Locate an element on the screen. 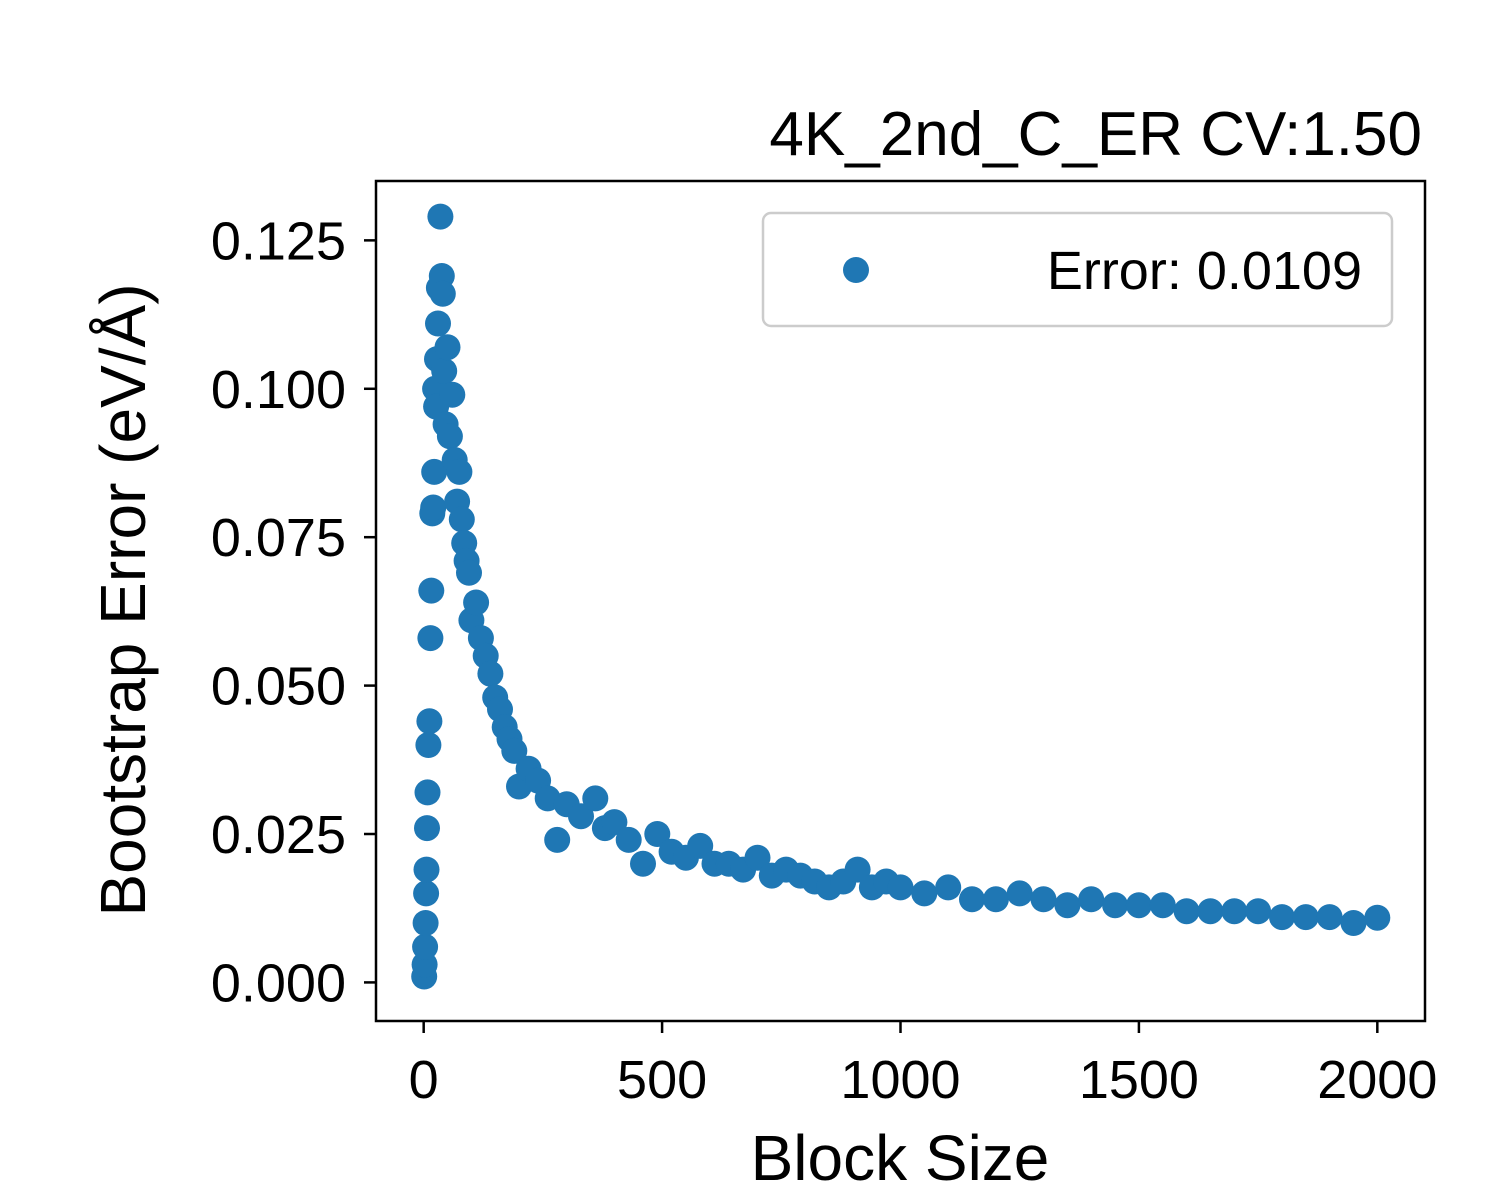 This screenshot has width=1500, height=1200. y-axis-ticks: 0.000 0.025 0.050 0.075 0.100 0.125 is located at coordinates (293, 612).